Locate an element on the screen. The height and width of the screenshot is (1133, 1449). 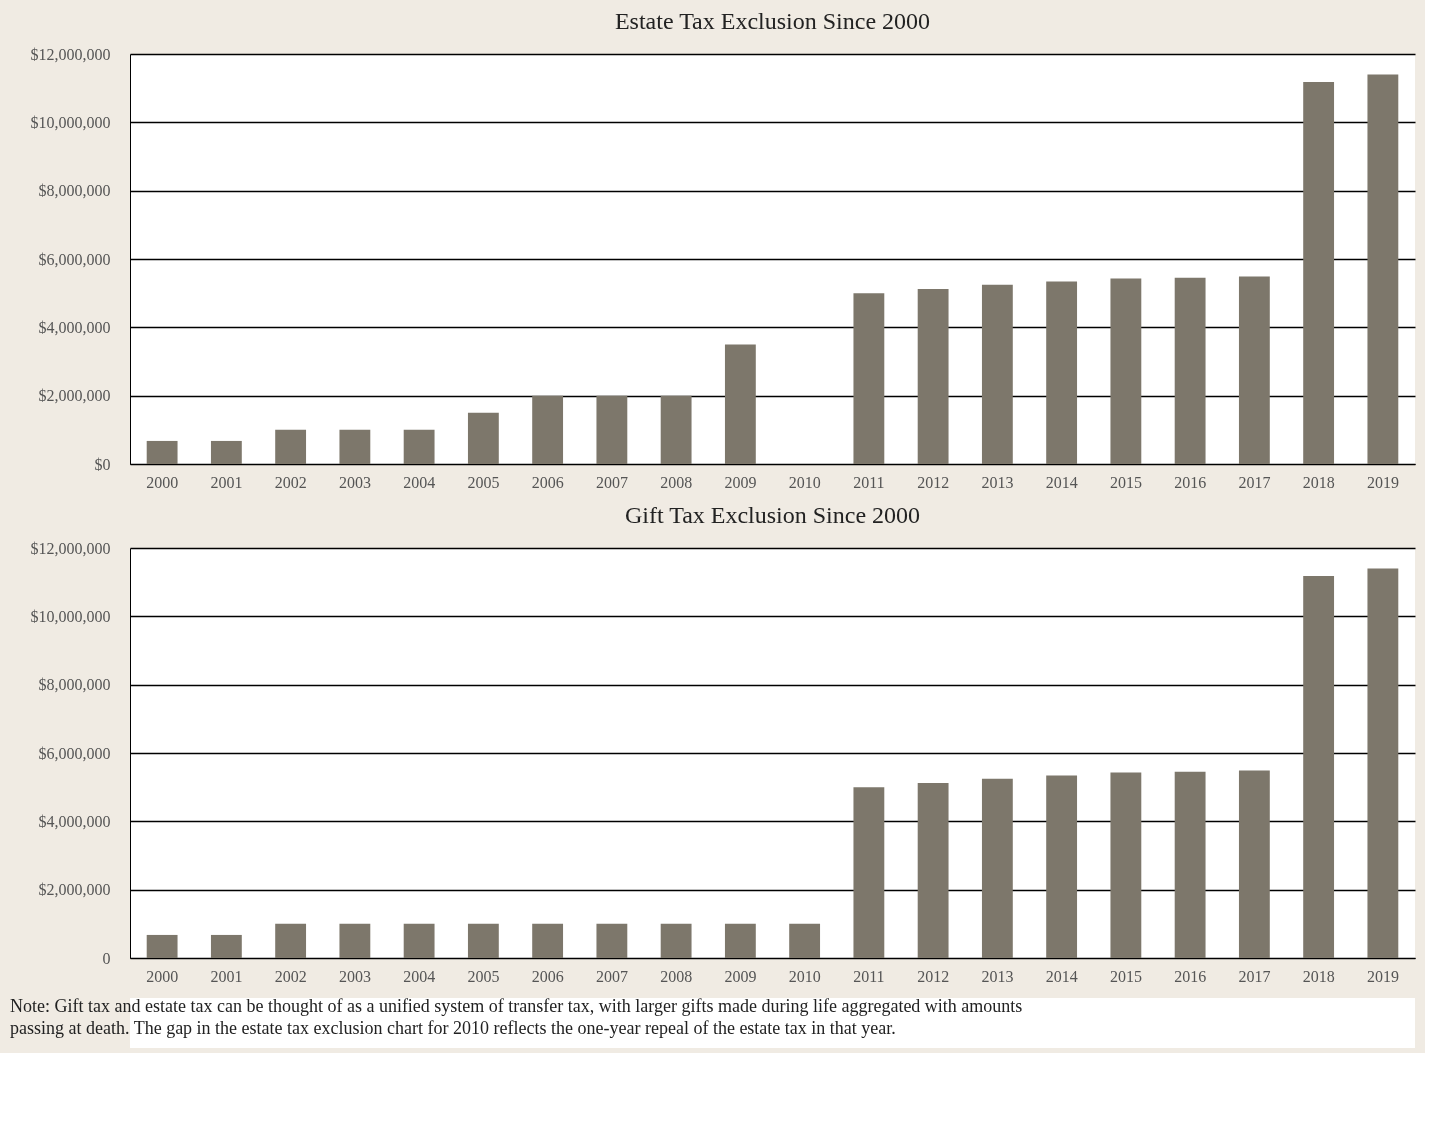
chart-title: Estate Tax Exclusion Since 2000 is located at coordinates (772, 21).